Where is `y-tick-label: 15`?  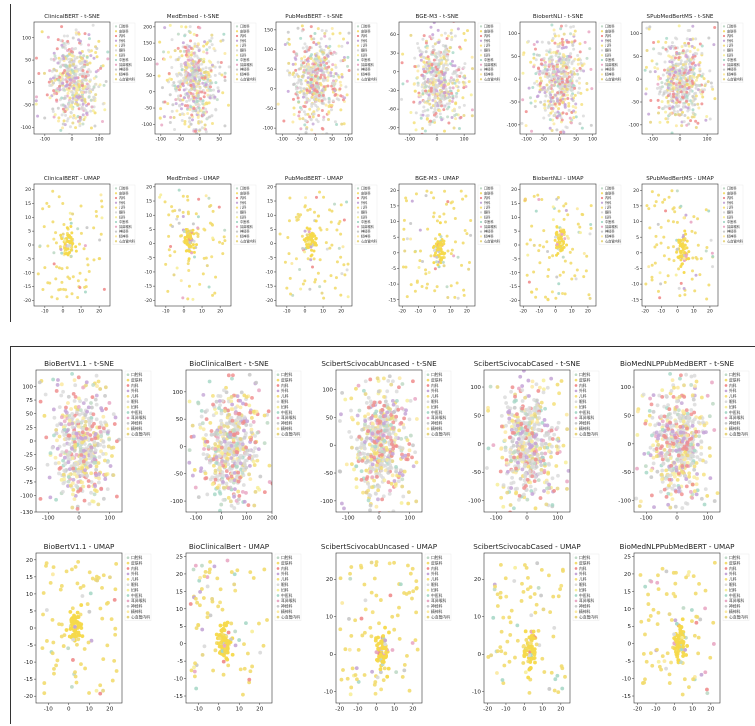 y-tick-label: 15 is located at coordinates (149, 202).